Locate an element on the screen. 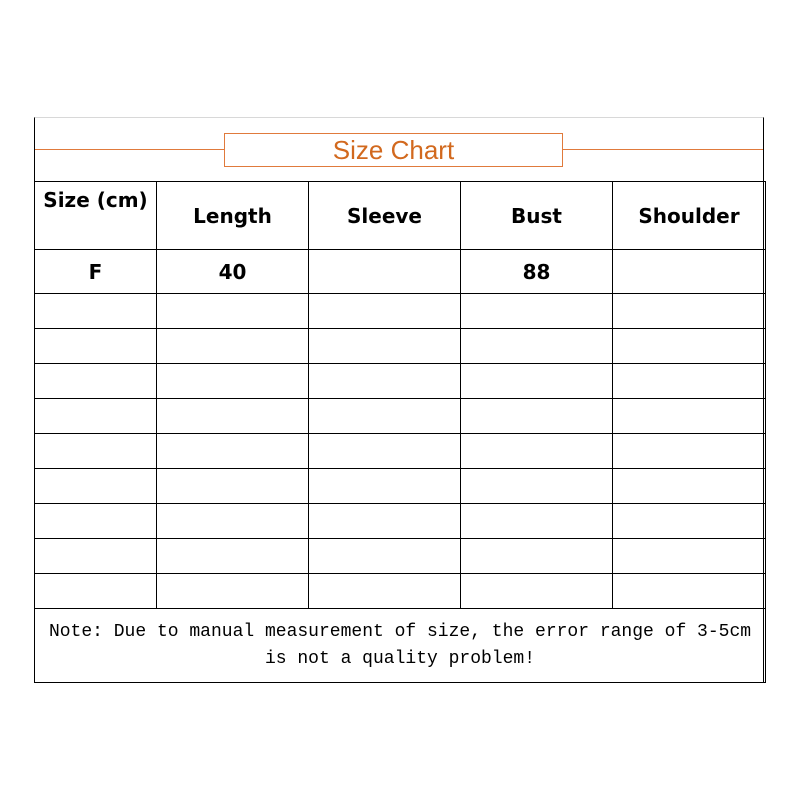 Image resolution: width=800 pixels, height=800 pixels. table-cell: 40 is located at coordinates (232, 271).